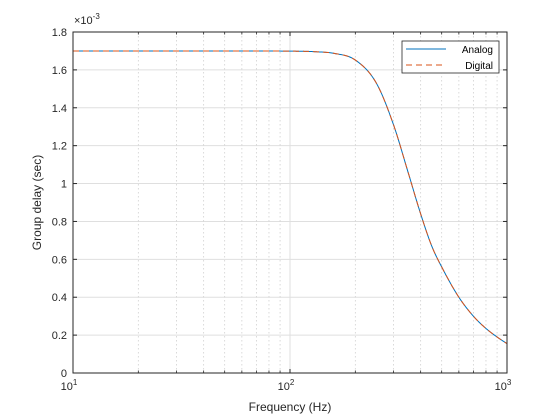 This screenshot has width=560, height=420. Describe the element at coordinates (64, 185) in the screenshot. I see `y-tick-label: 1` at that location.